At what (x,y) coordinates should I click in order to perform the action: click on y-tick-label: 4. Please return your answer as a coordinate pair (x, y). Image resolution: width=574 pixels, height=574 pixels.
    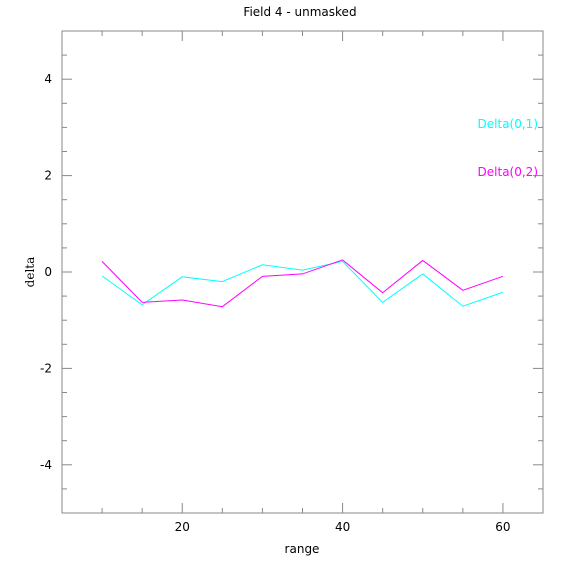
    Looking at the image, I should click on (48, 79).